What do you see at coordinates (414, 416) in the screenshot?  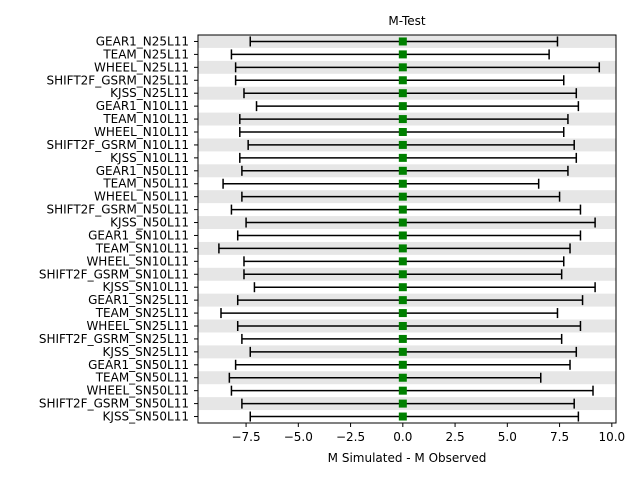 I see `error-bar-KJSS_SN50L11` at bounding box center [414, 416].